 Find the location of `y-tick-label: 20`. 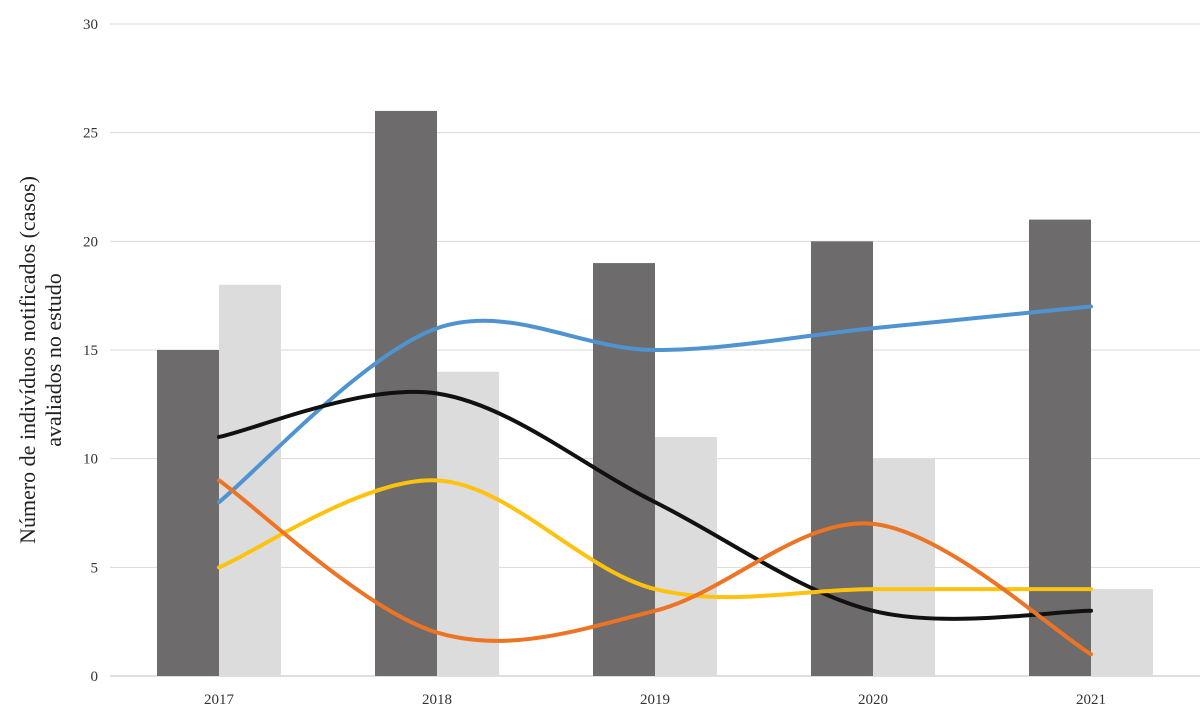

y-tick-label: 20 is located at coordinates (90, 242).